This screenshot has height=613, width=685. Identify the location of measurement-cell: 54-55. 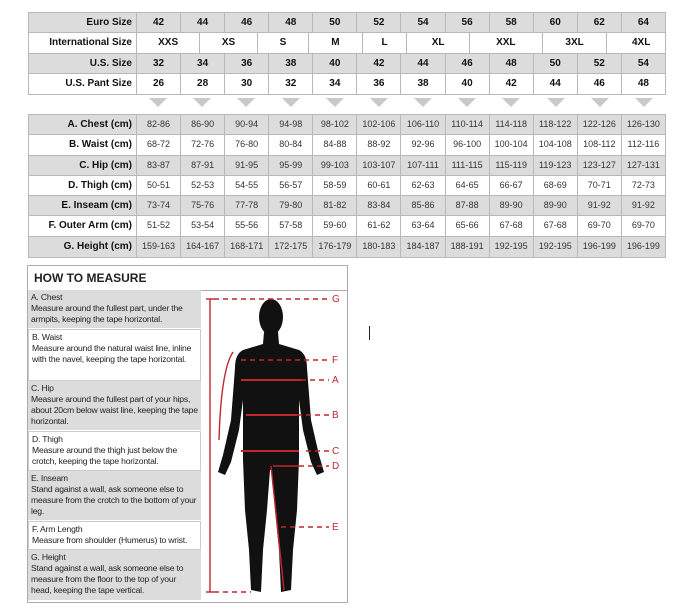
(247, 185).